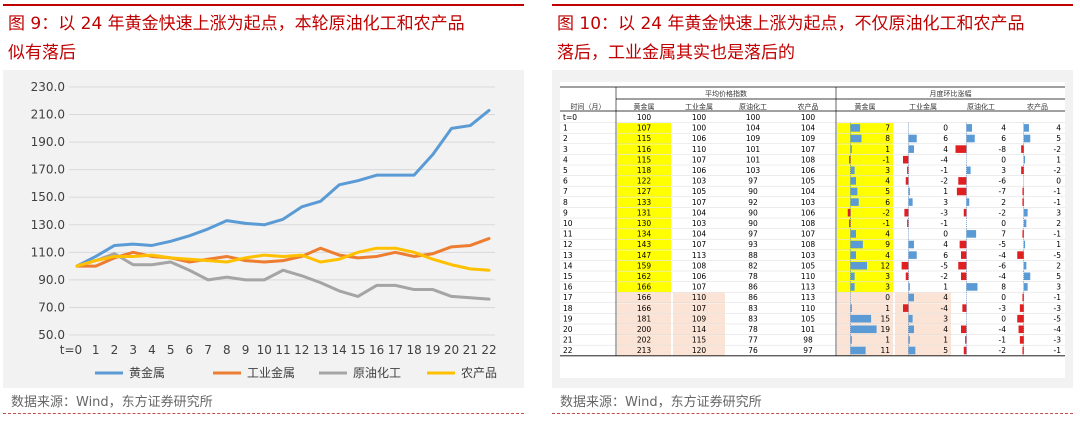 This screenshot has width=1080, height=422. Describe the element at coordinates (1003, 244) in the screenshot. I see `table-cell-change: -5` at that location.